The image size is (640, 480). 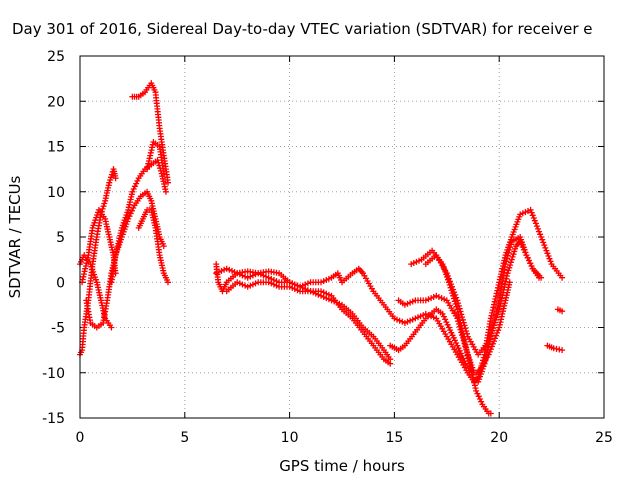 What do you see at coordinates (56, 57) in the screenshot?
I see `y-tick-label: 25` at bounding box center [56, 57].